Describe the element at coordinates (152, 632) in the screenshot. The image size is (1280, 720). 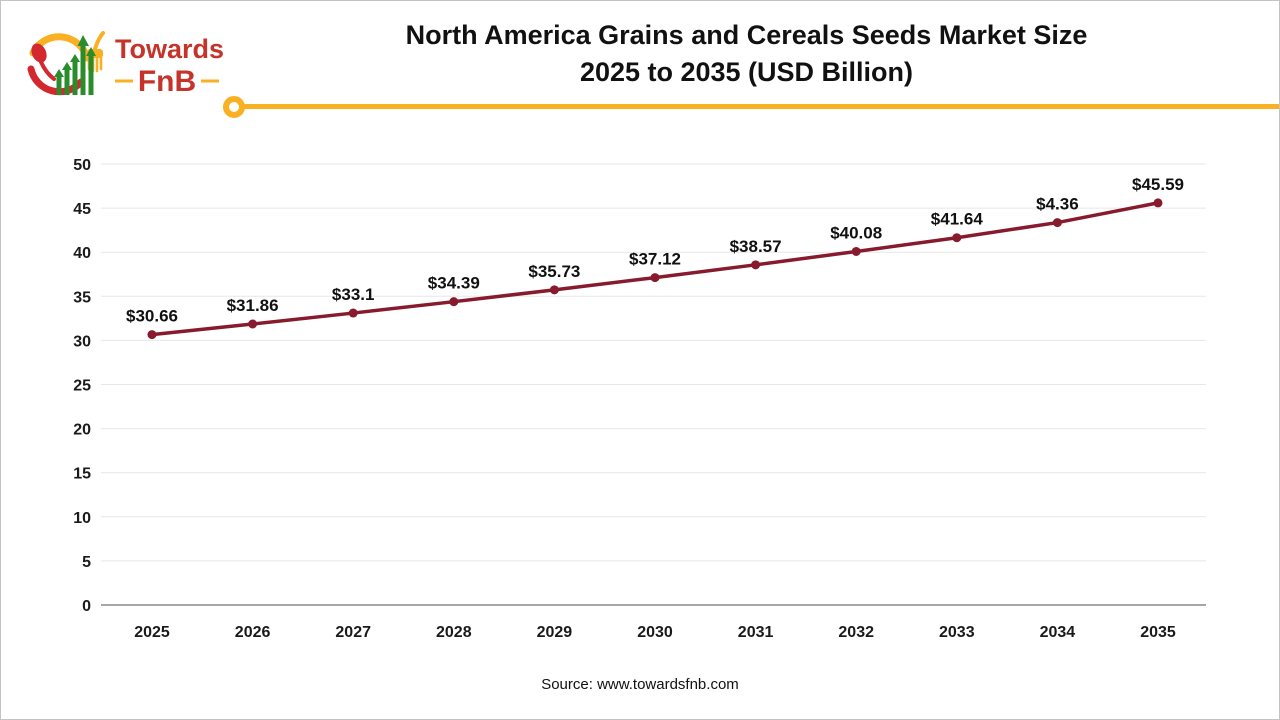
I see `x-tick-label: 2025` at that location.